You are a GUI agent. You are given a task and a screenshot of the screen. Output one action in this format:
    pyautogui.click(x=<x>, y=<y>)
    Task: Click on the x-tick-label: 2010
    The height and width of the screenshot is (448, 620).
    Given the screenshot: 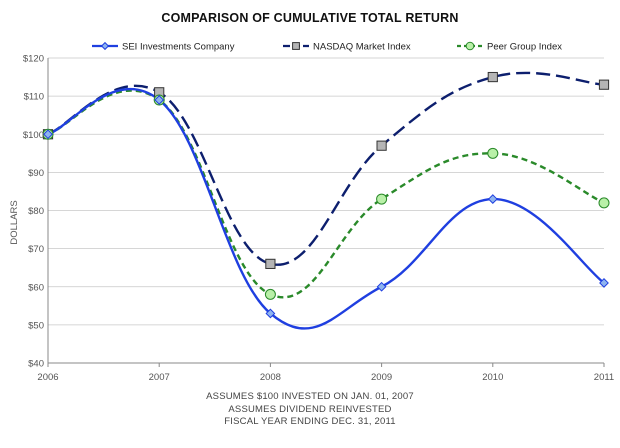 What is the action you would take?
    pyautogui.click(x=492, y=377)
    